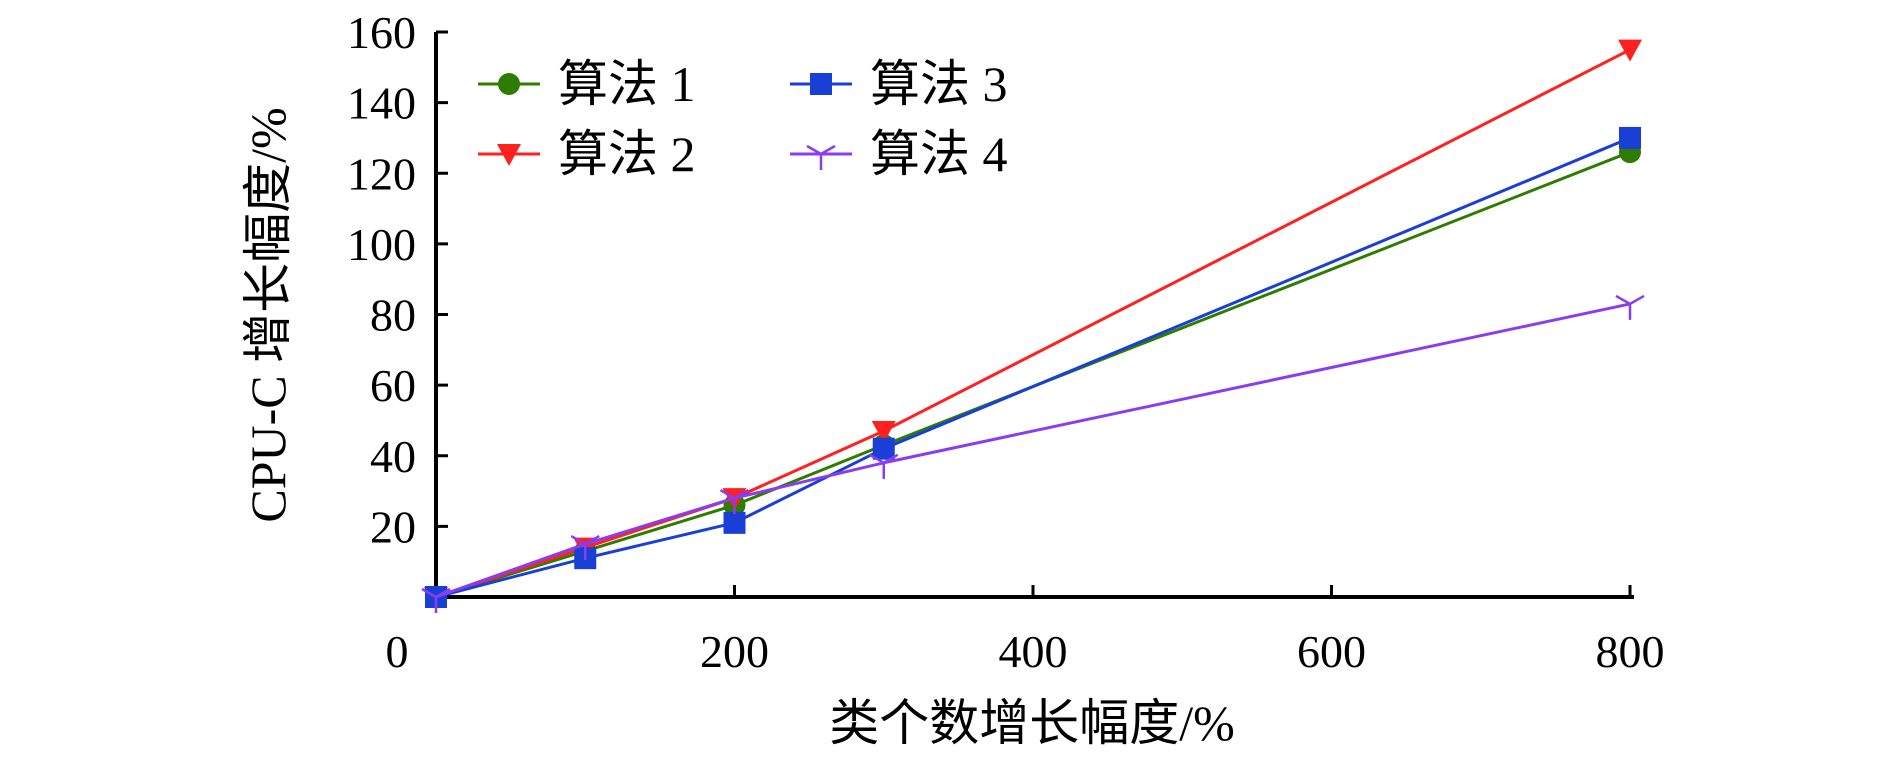 This screenshot has height=761, width=1890. I want to click on x-tick-label: 800, so click(1630, 651).